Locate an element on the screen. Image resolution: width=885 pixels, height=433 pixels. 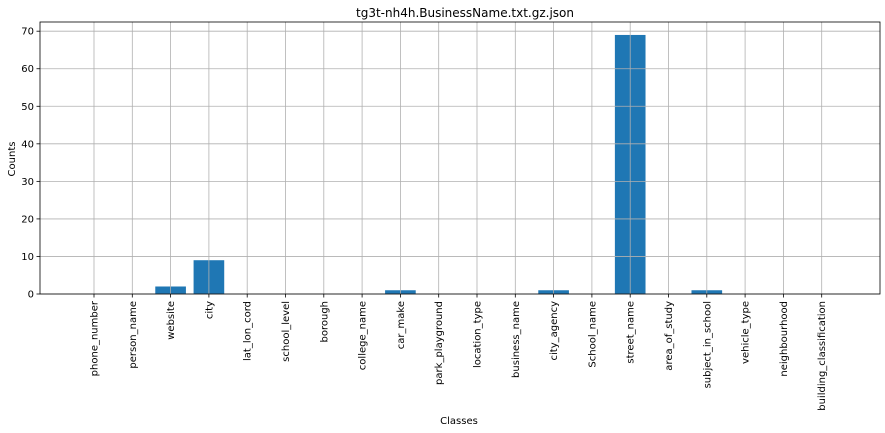
x-tick-label-car-make: car_make is located at coordinates (401, 325).